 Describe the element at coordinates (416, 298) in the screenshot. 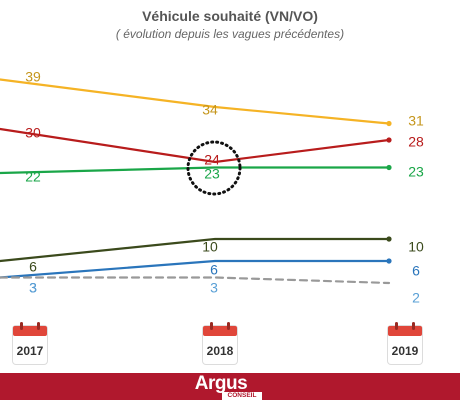

I see `data-label: 2` at that location.